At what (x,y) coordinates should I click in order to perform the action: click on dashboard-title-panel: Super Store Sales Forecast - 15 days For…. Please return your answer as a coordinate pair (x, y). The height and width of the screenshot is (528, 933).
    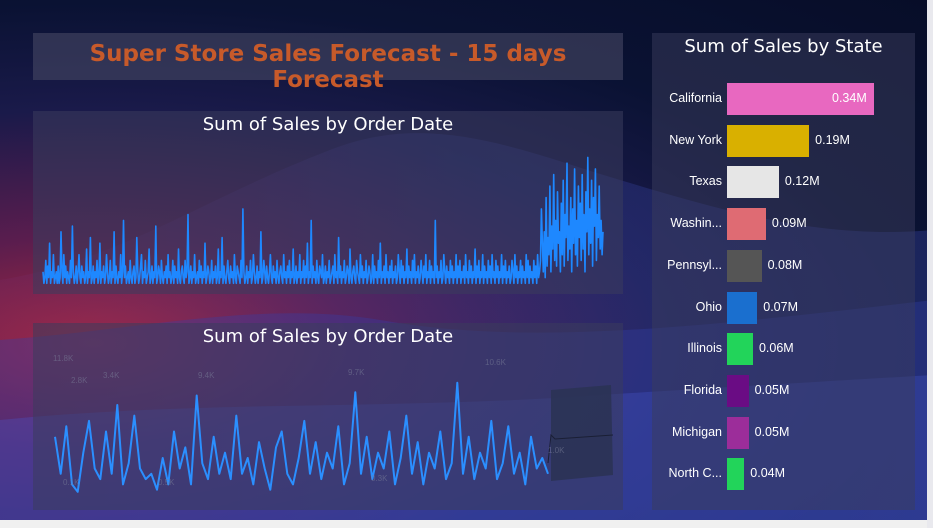
    Looking at the image, I should click on (328, 63).